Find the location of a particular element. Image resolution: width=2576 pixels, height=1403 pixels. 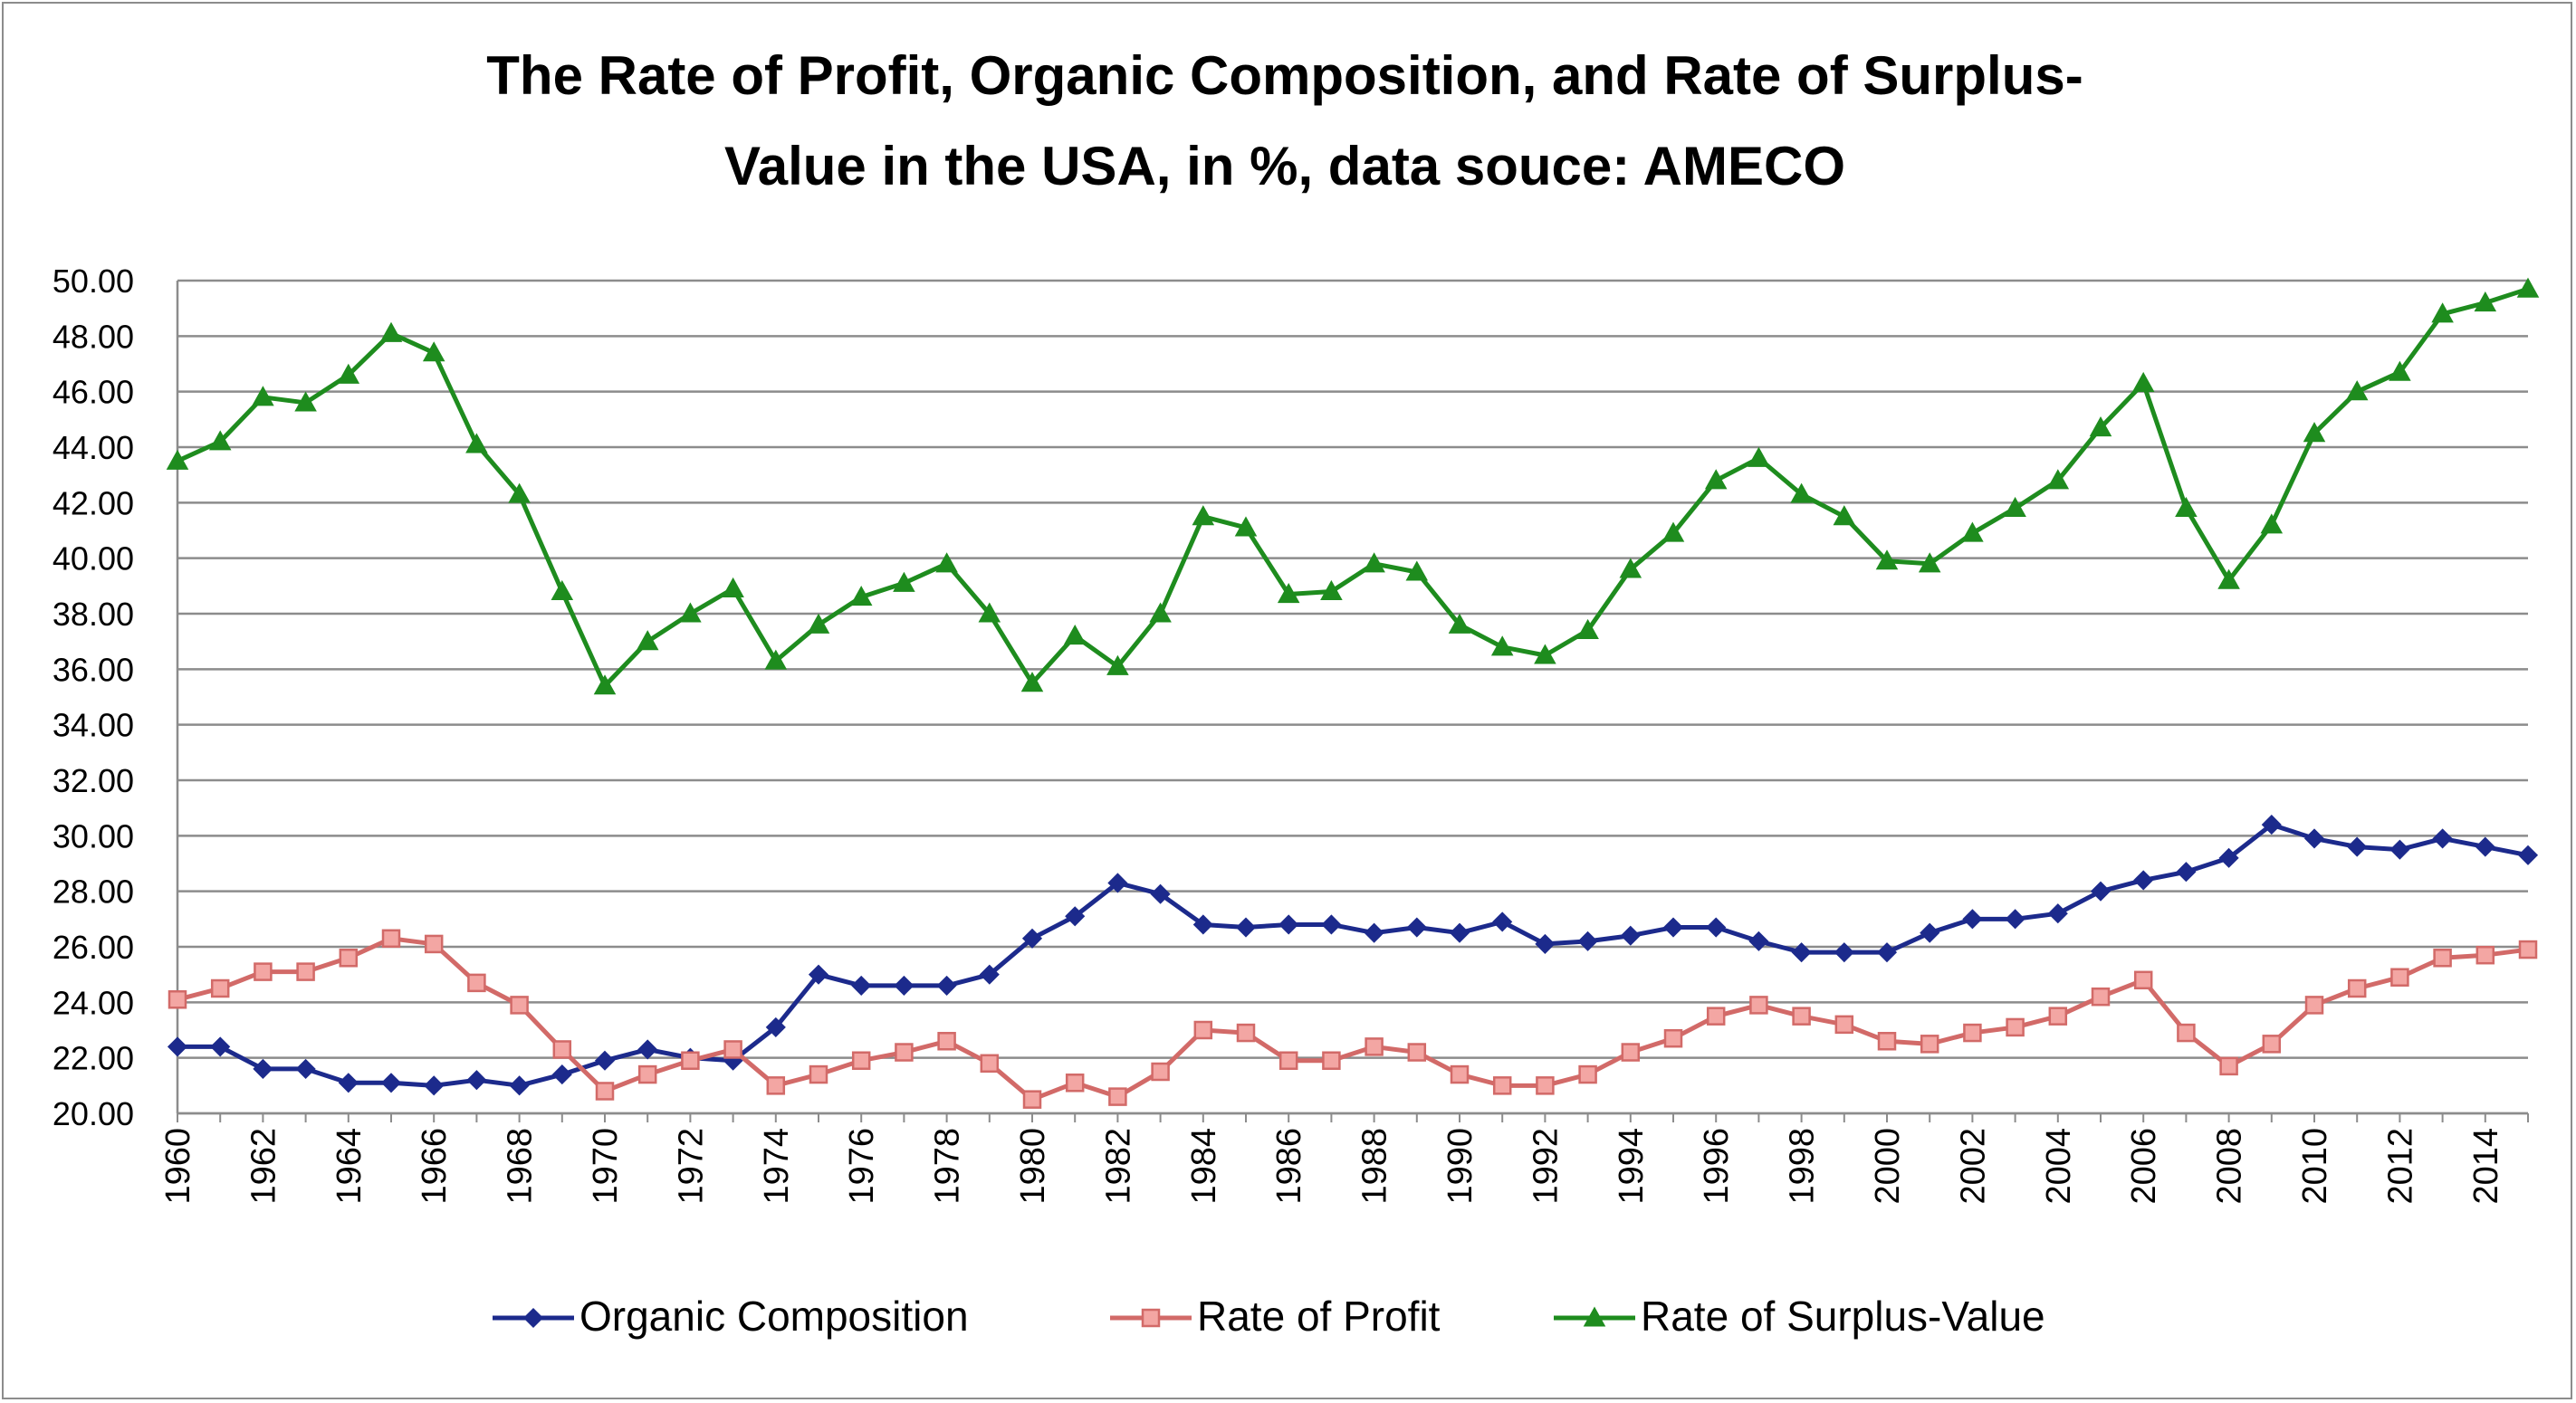

legend-label: Rate of Surplus-Value is located at coordinates (1843, 1316).